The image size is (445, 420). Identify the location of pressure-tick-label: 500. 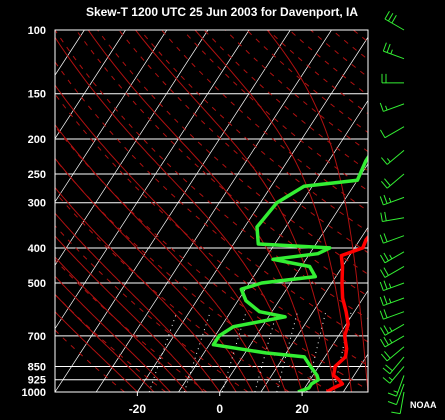
(37, 284).